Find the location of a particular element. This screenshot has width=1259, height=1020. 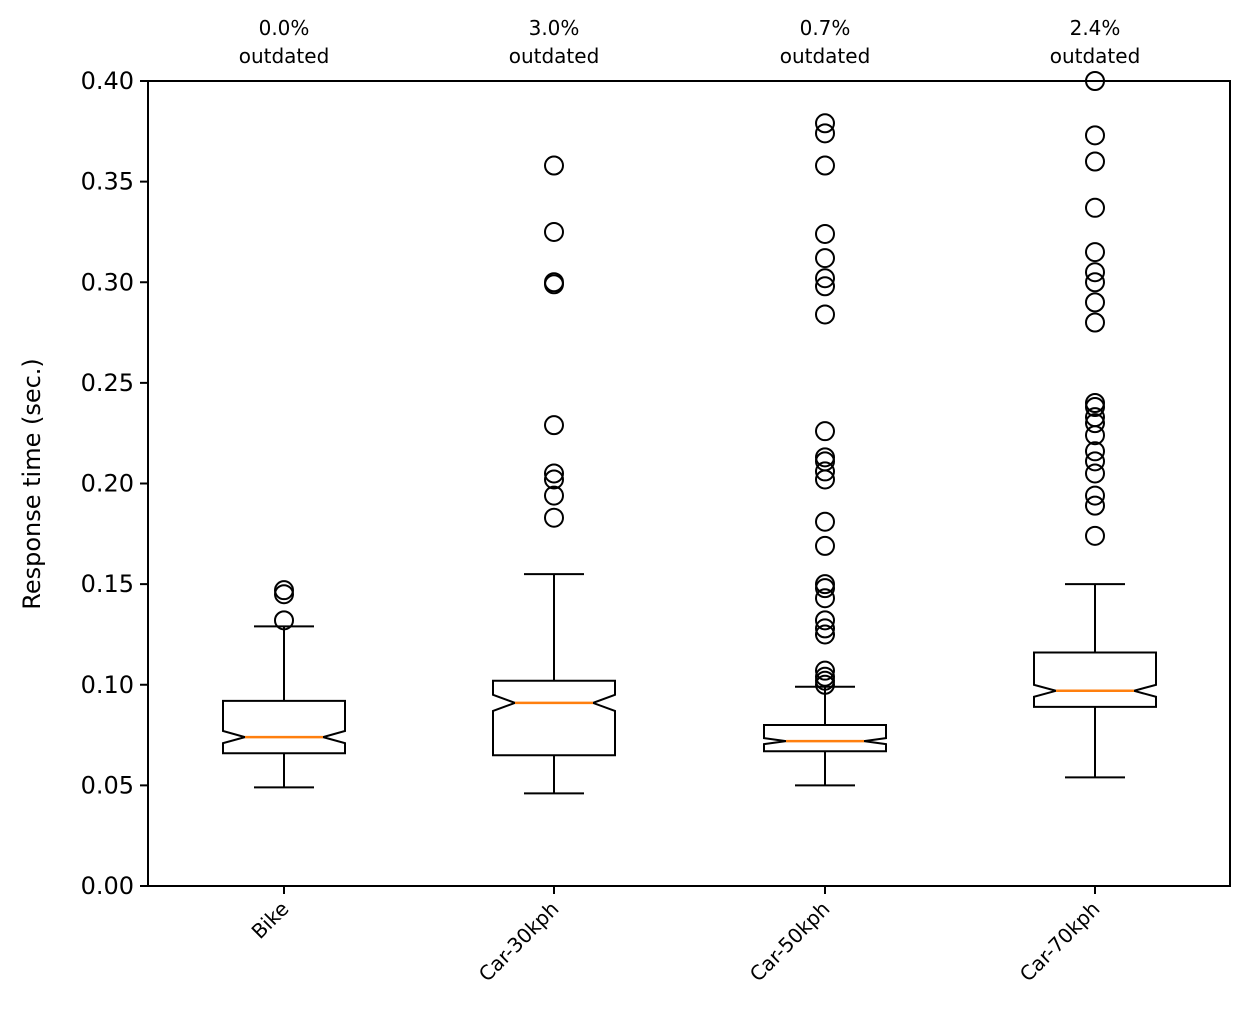

y-axis-label: Response time (sec.) is located at coordinates (32, 484).